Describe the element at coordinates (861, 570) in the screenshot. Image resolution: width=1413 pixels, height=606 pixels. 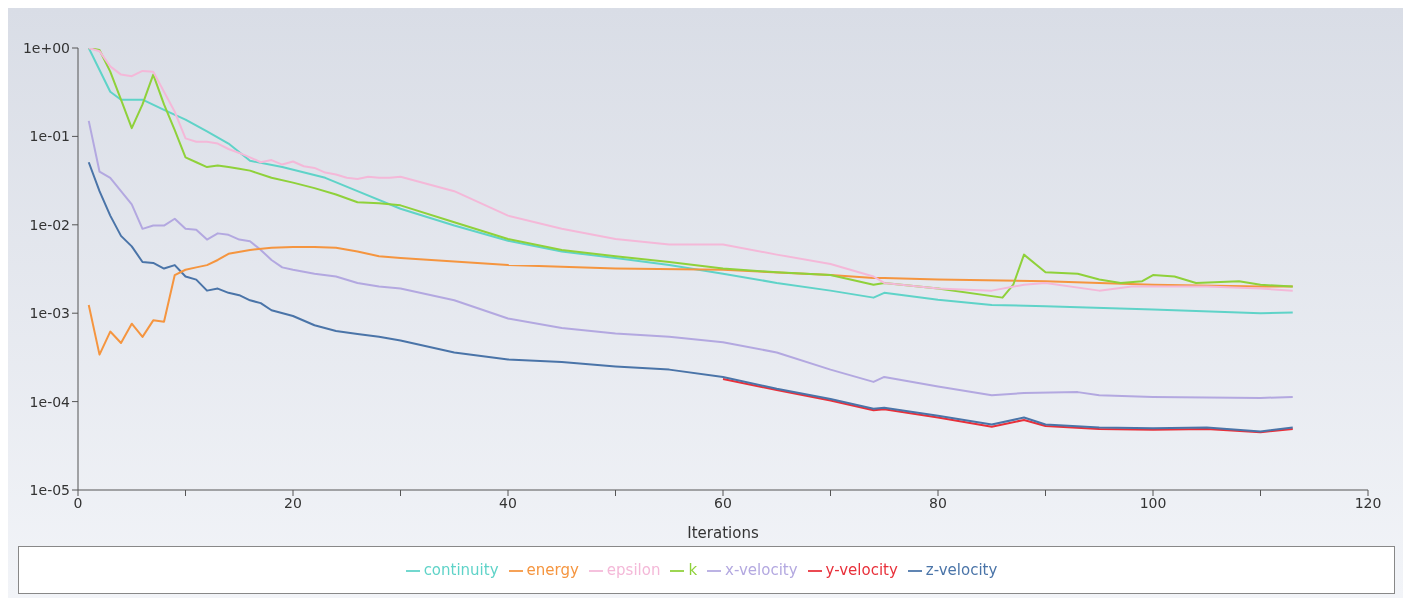
I see `legend-label: y-velocity` at that location.